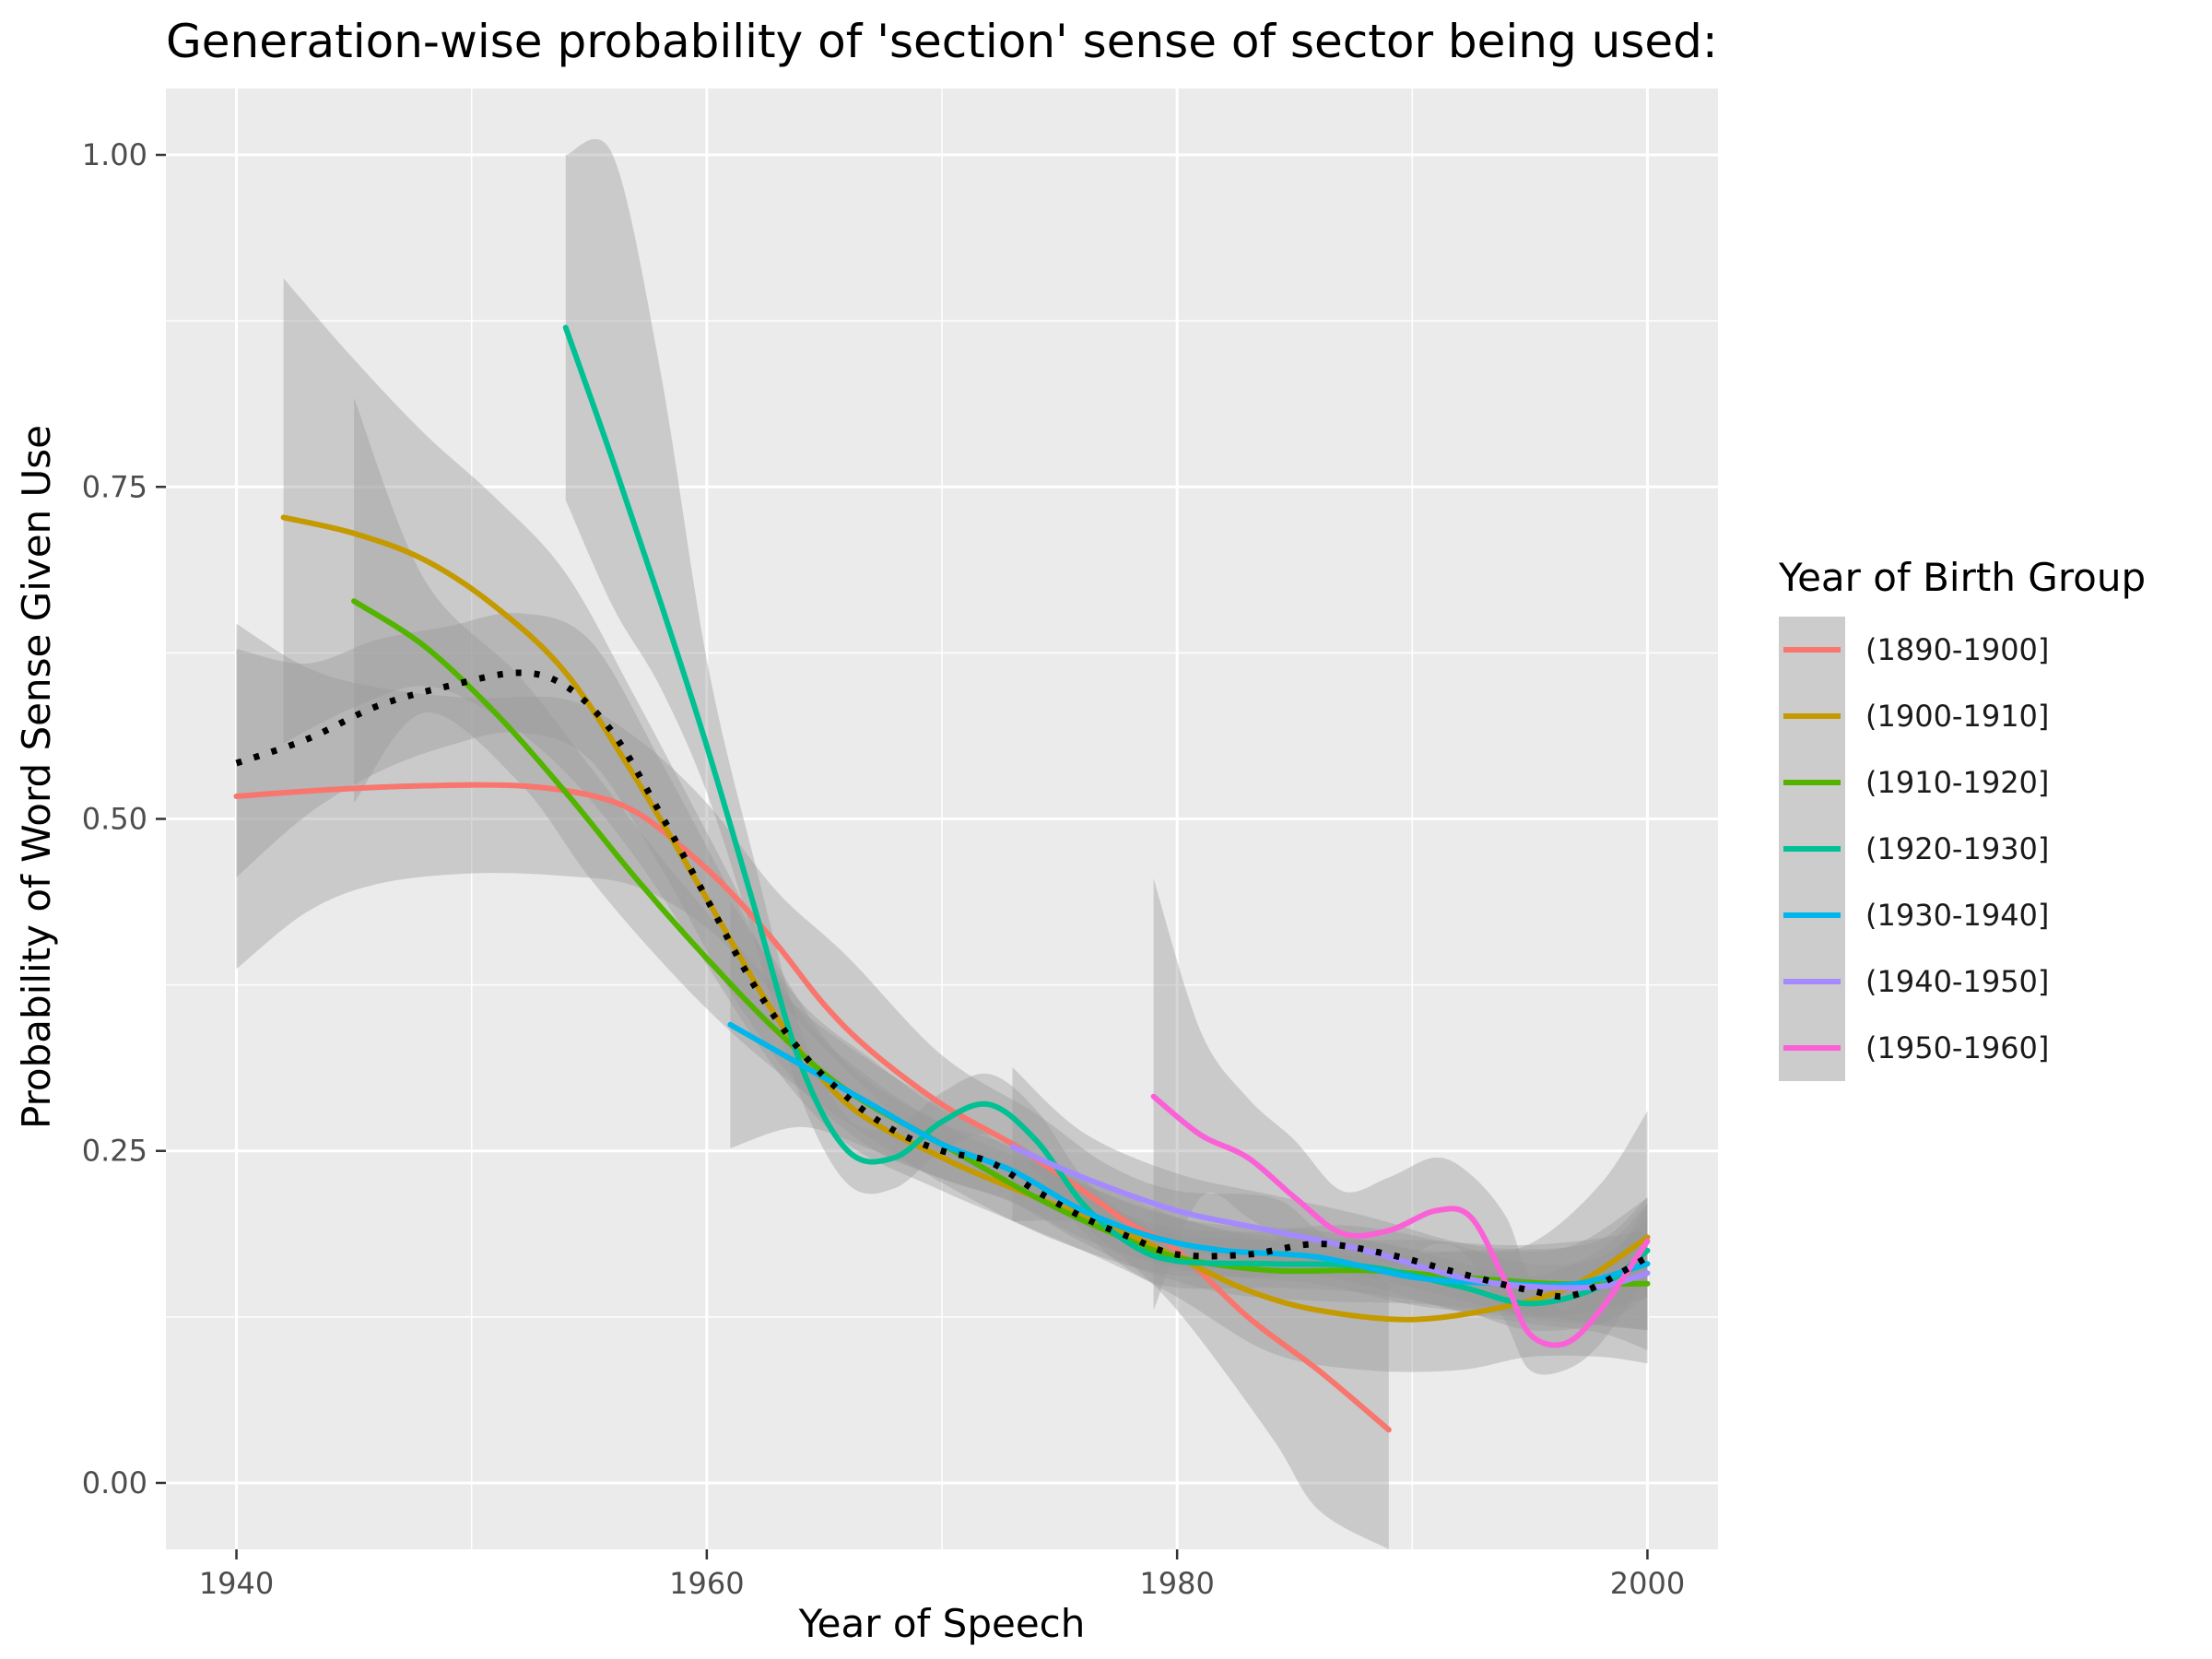 The image size is (2212, 1659). I want to click on y-tick-label: 1.00, so click(114, 154).